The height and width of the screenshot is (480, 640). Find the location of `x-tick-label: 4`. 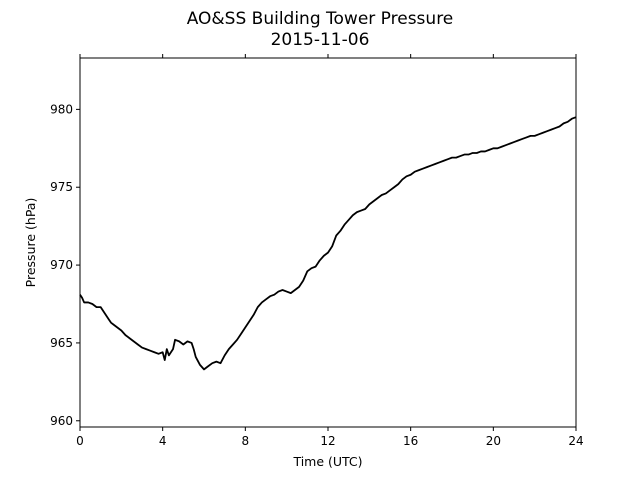

x-tick-label: 4 is located at coordinates (163, 441).